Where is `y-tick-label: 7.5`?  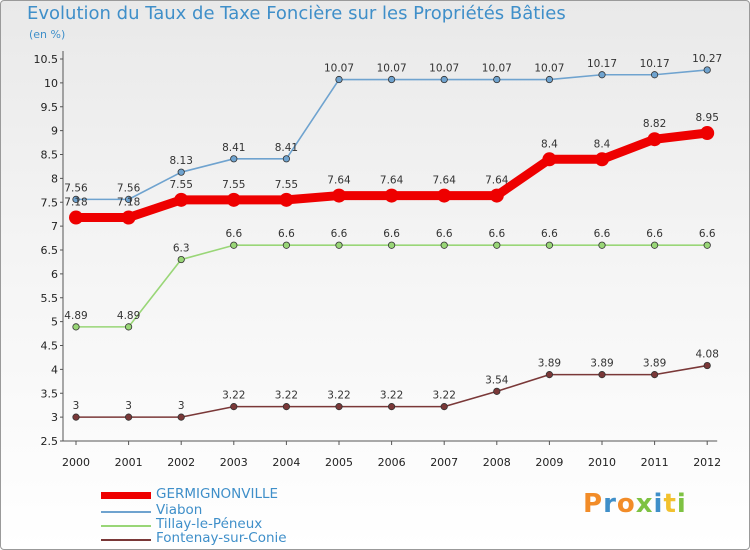 y-tick-label: 7.5 is located at coordinates (50, 202).